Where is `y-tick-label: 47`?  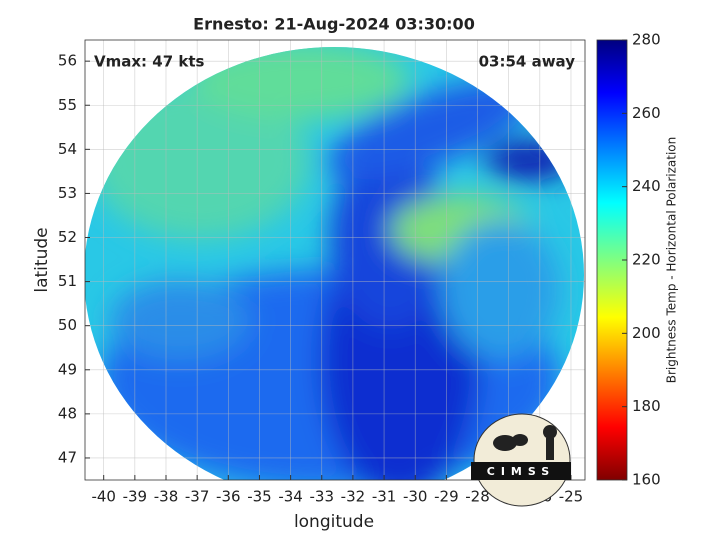
y-tick-label: 47 is located at coordinates (67, 457).